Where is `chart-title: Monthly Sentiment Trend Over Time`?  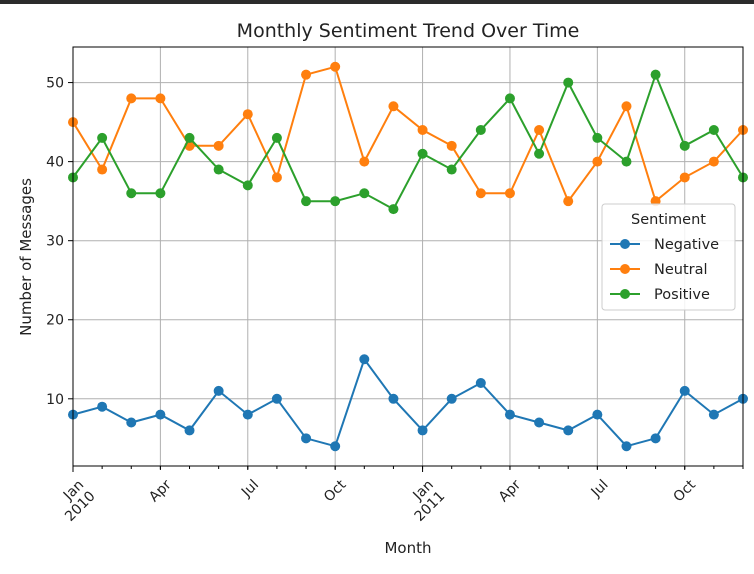
chart-title: Monthly Sentiment Trend Over Time is located at coordinates (408, 31).